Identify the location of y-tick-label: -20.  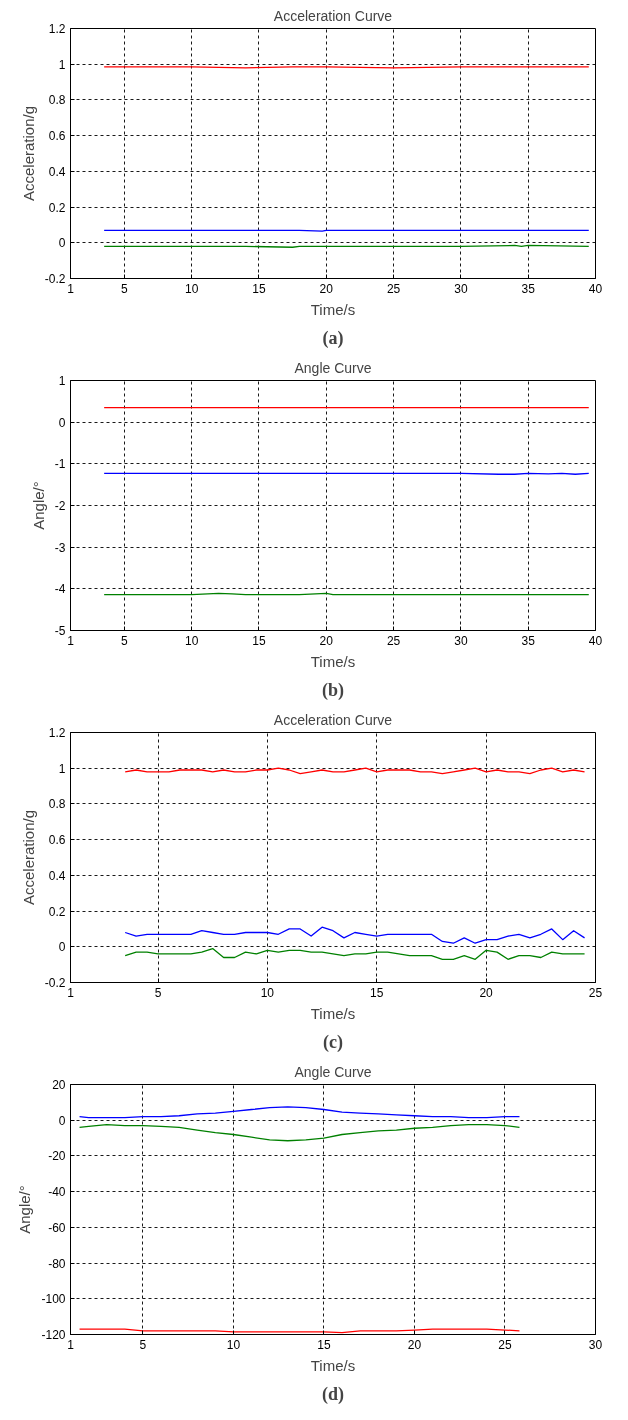
(57, 1156).